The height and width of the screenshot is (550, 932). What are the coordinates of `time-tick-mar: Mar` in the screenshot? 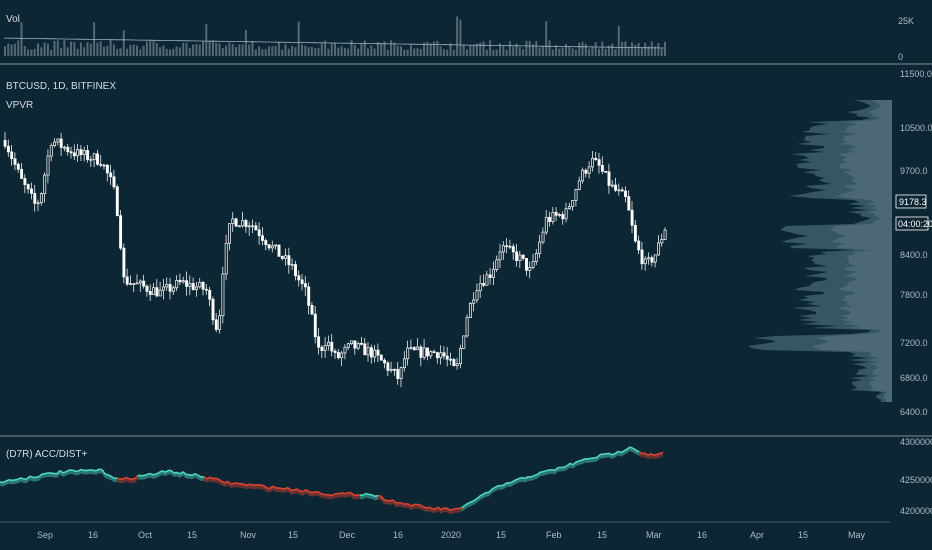 It's located at (654, 535).